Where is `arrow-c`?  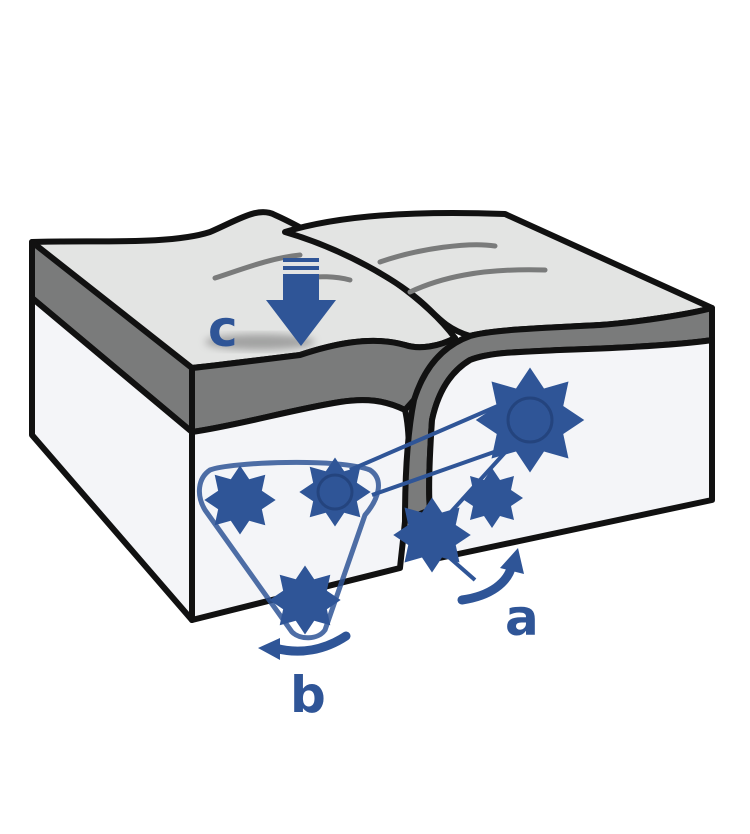
arrow-c is located at coordinates (301, 302).